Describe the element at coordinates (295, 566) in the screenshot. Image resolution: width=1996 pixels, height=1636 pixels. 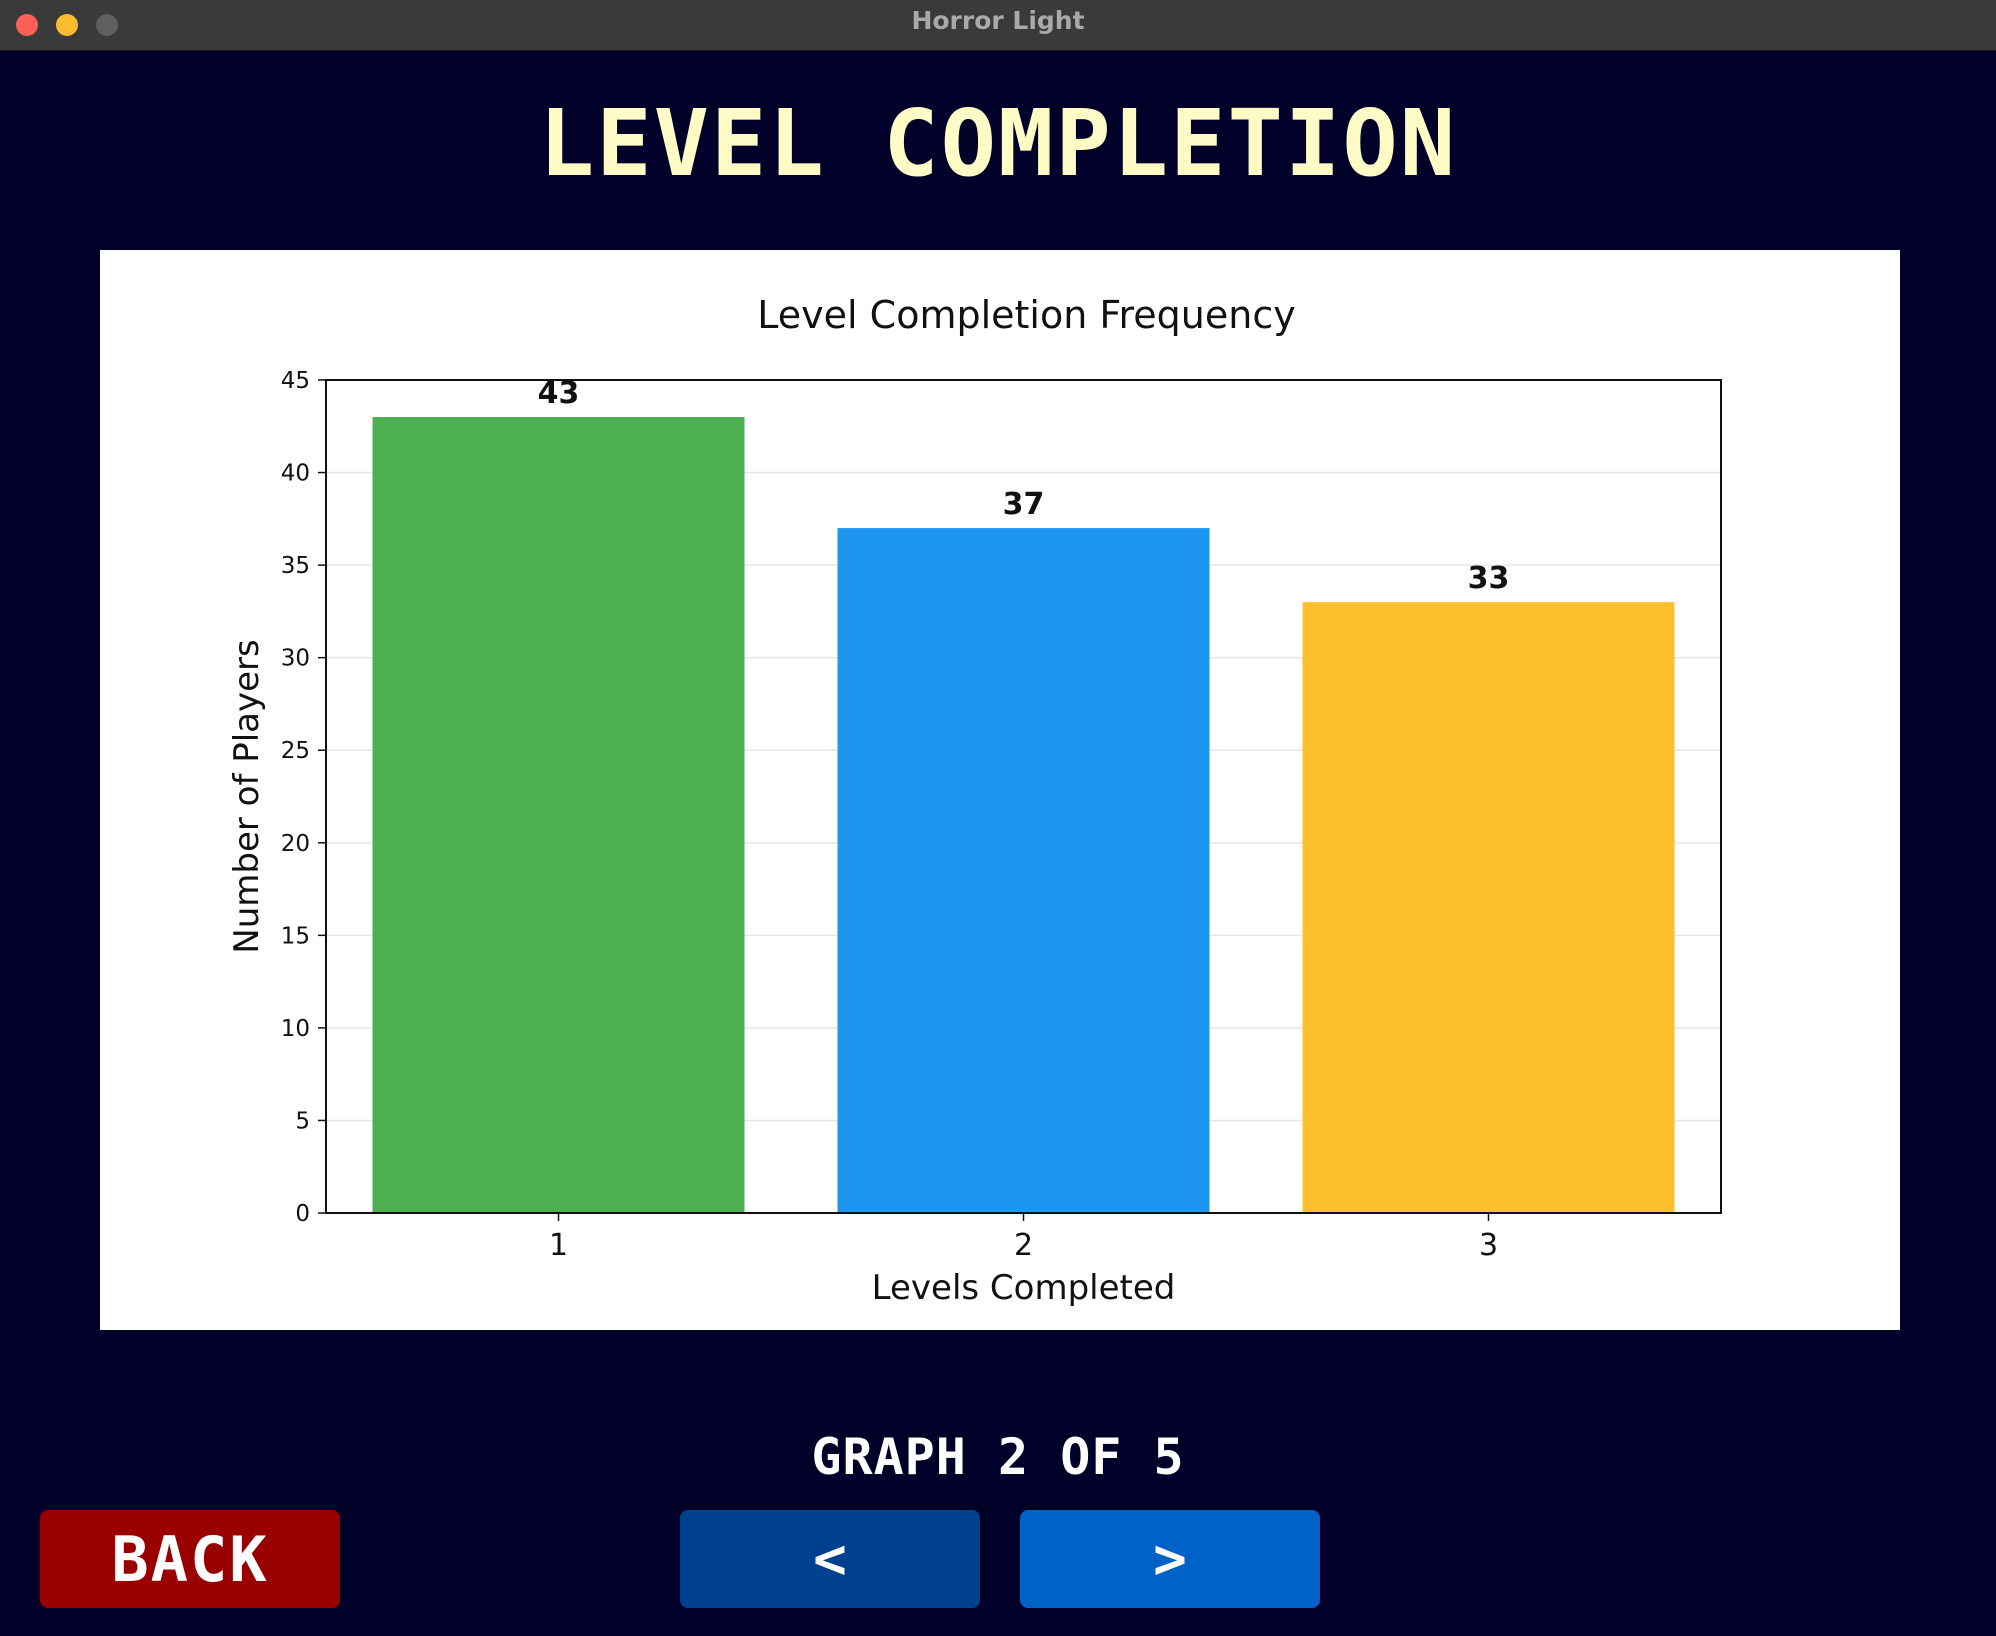
I see `y-tick-label: 35` at that location.